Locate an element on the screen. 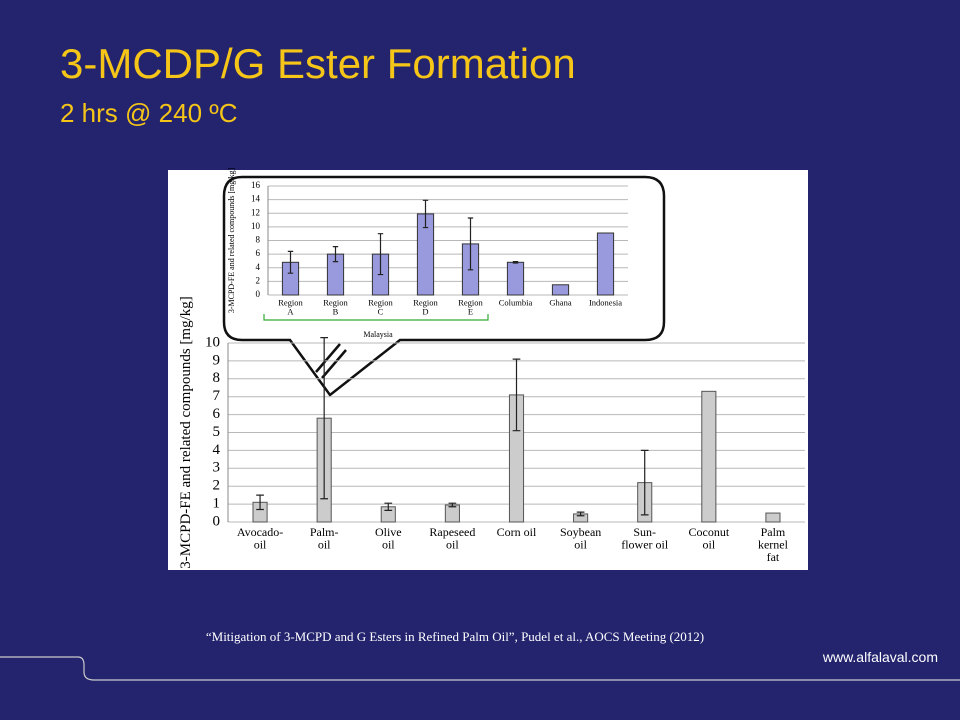 This screenshot has height=720, width=960. footer-line is located at coordinates (480, 668).